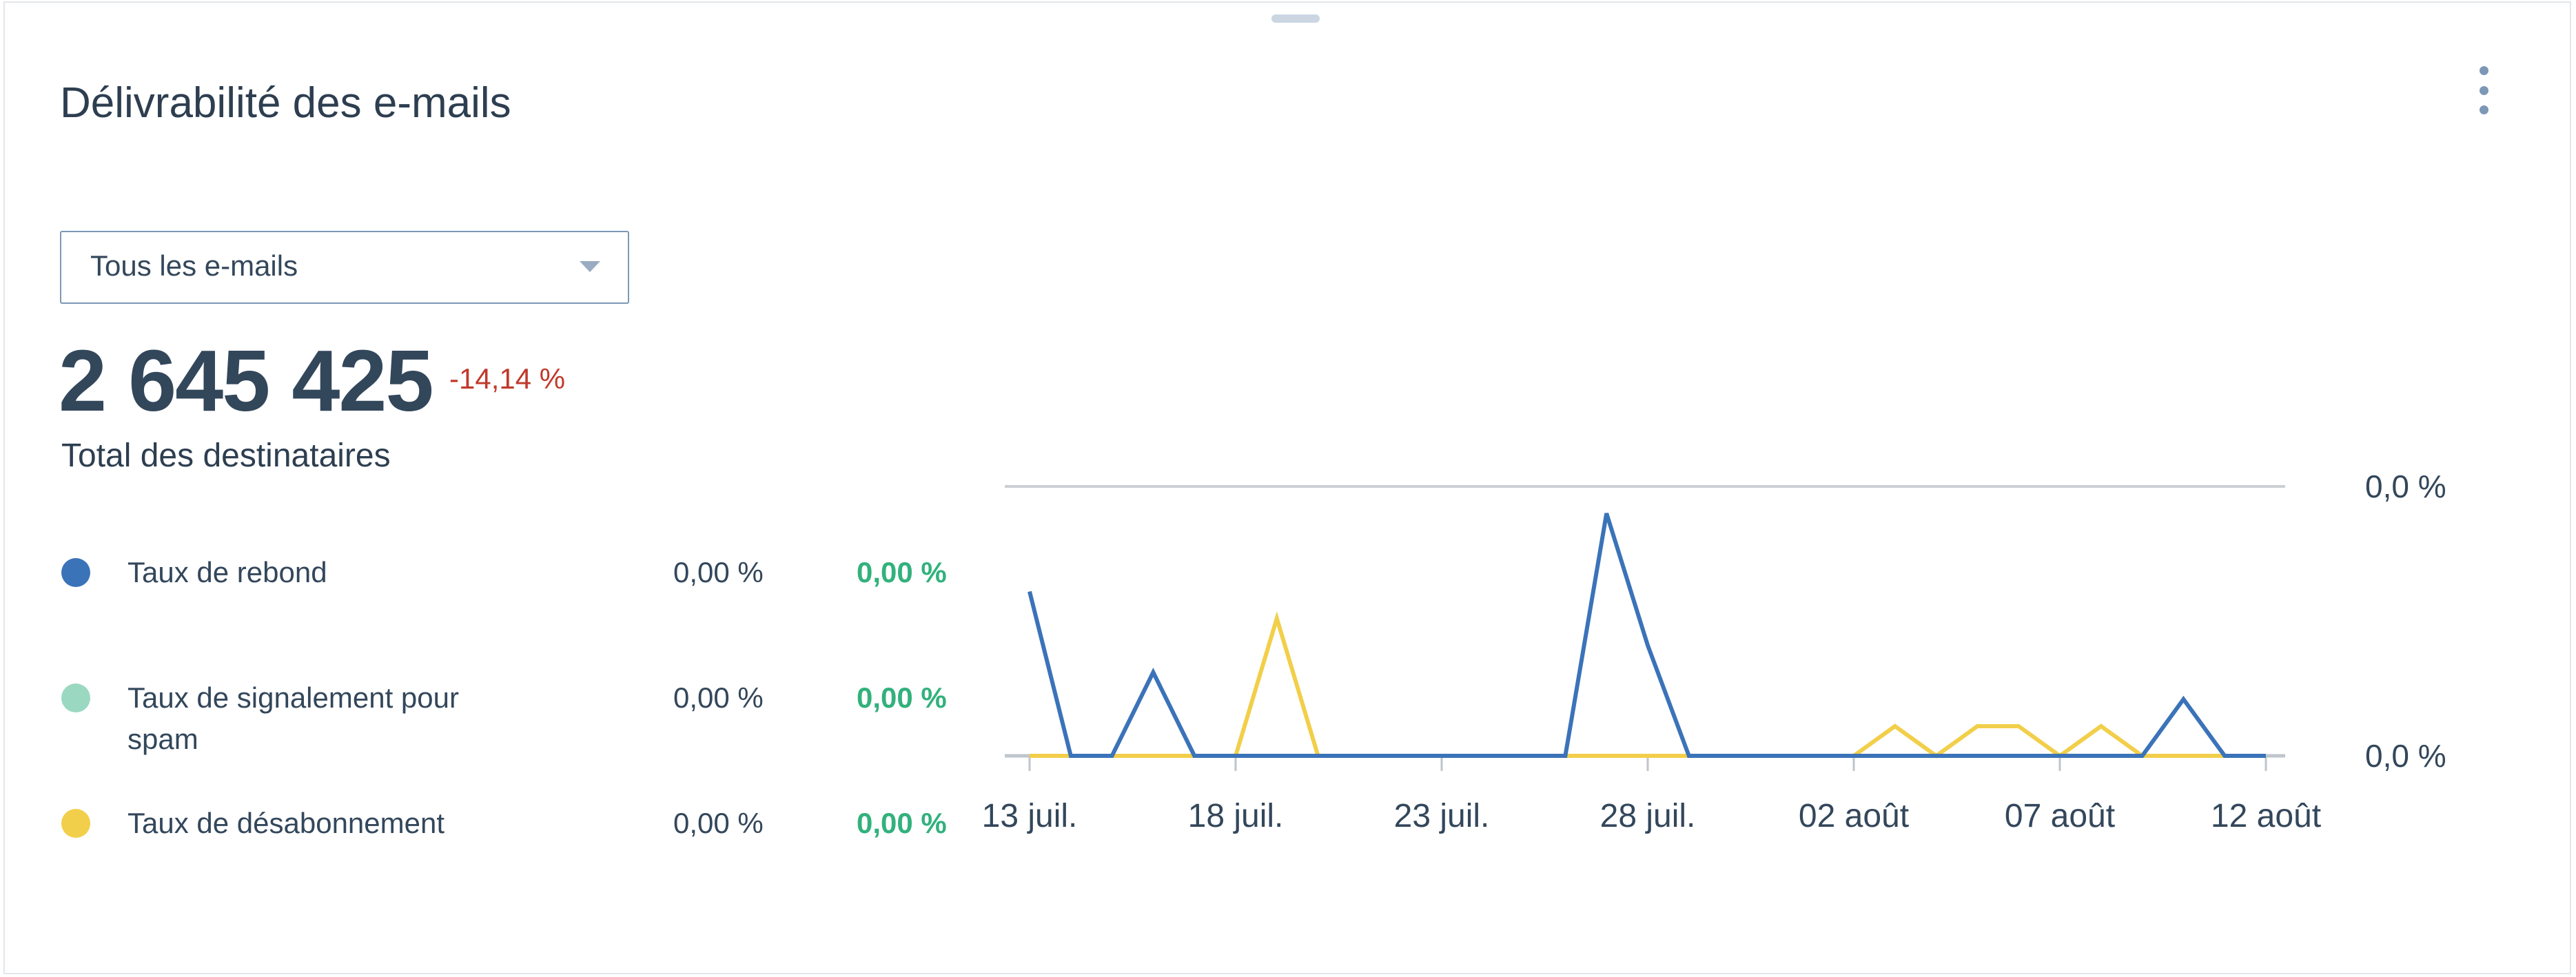  Describe the element at coordinates (1854, 816) in the screenshot. I see `x-tick-label: 02 août` at that location.